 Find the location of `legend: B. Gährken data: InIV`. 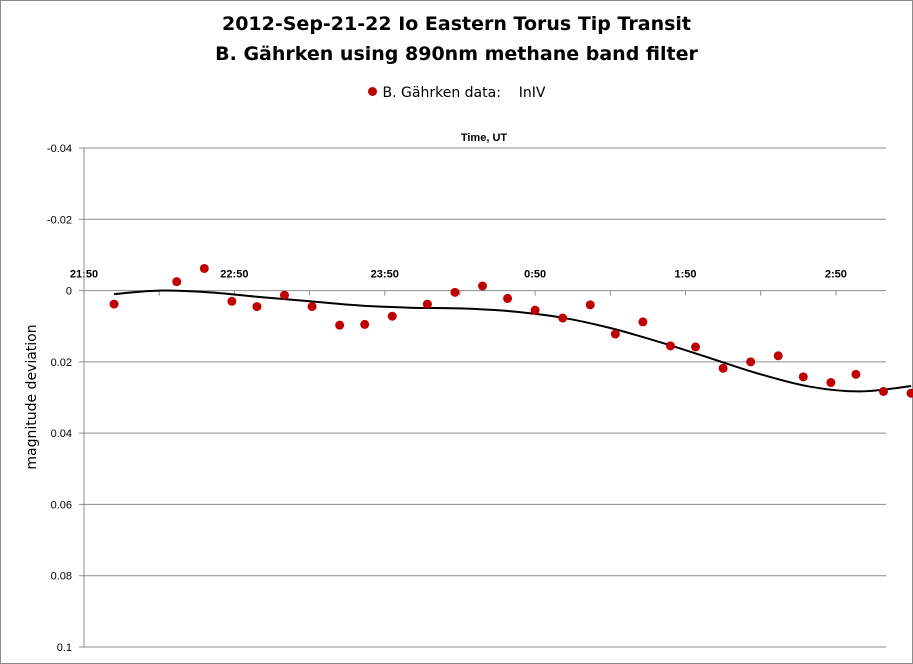

legend: B. Gährken data: InIV is located at coordinates (456, 93).